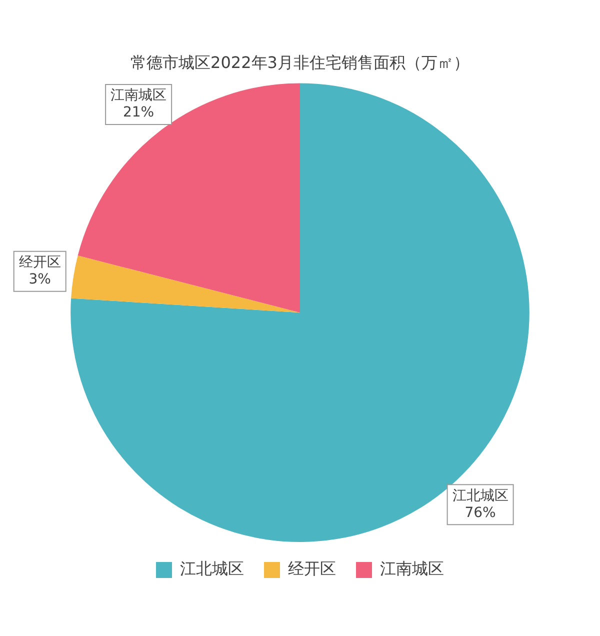 This screenshot has width=600, height=636. Describe the element at coordinates (39, 262) in the screenshot. I see `slice-label: 经开区` at that location.